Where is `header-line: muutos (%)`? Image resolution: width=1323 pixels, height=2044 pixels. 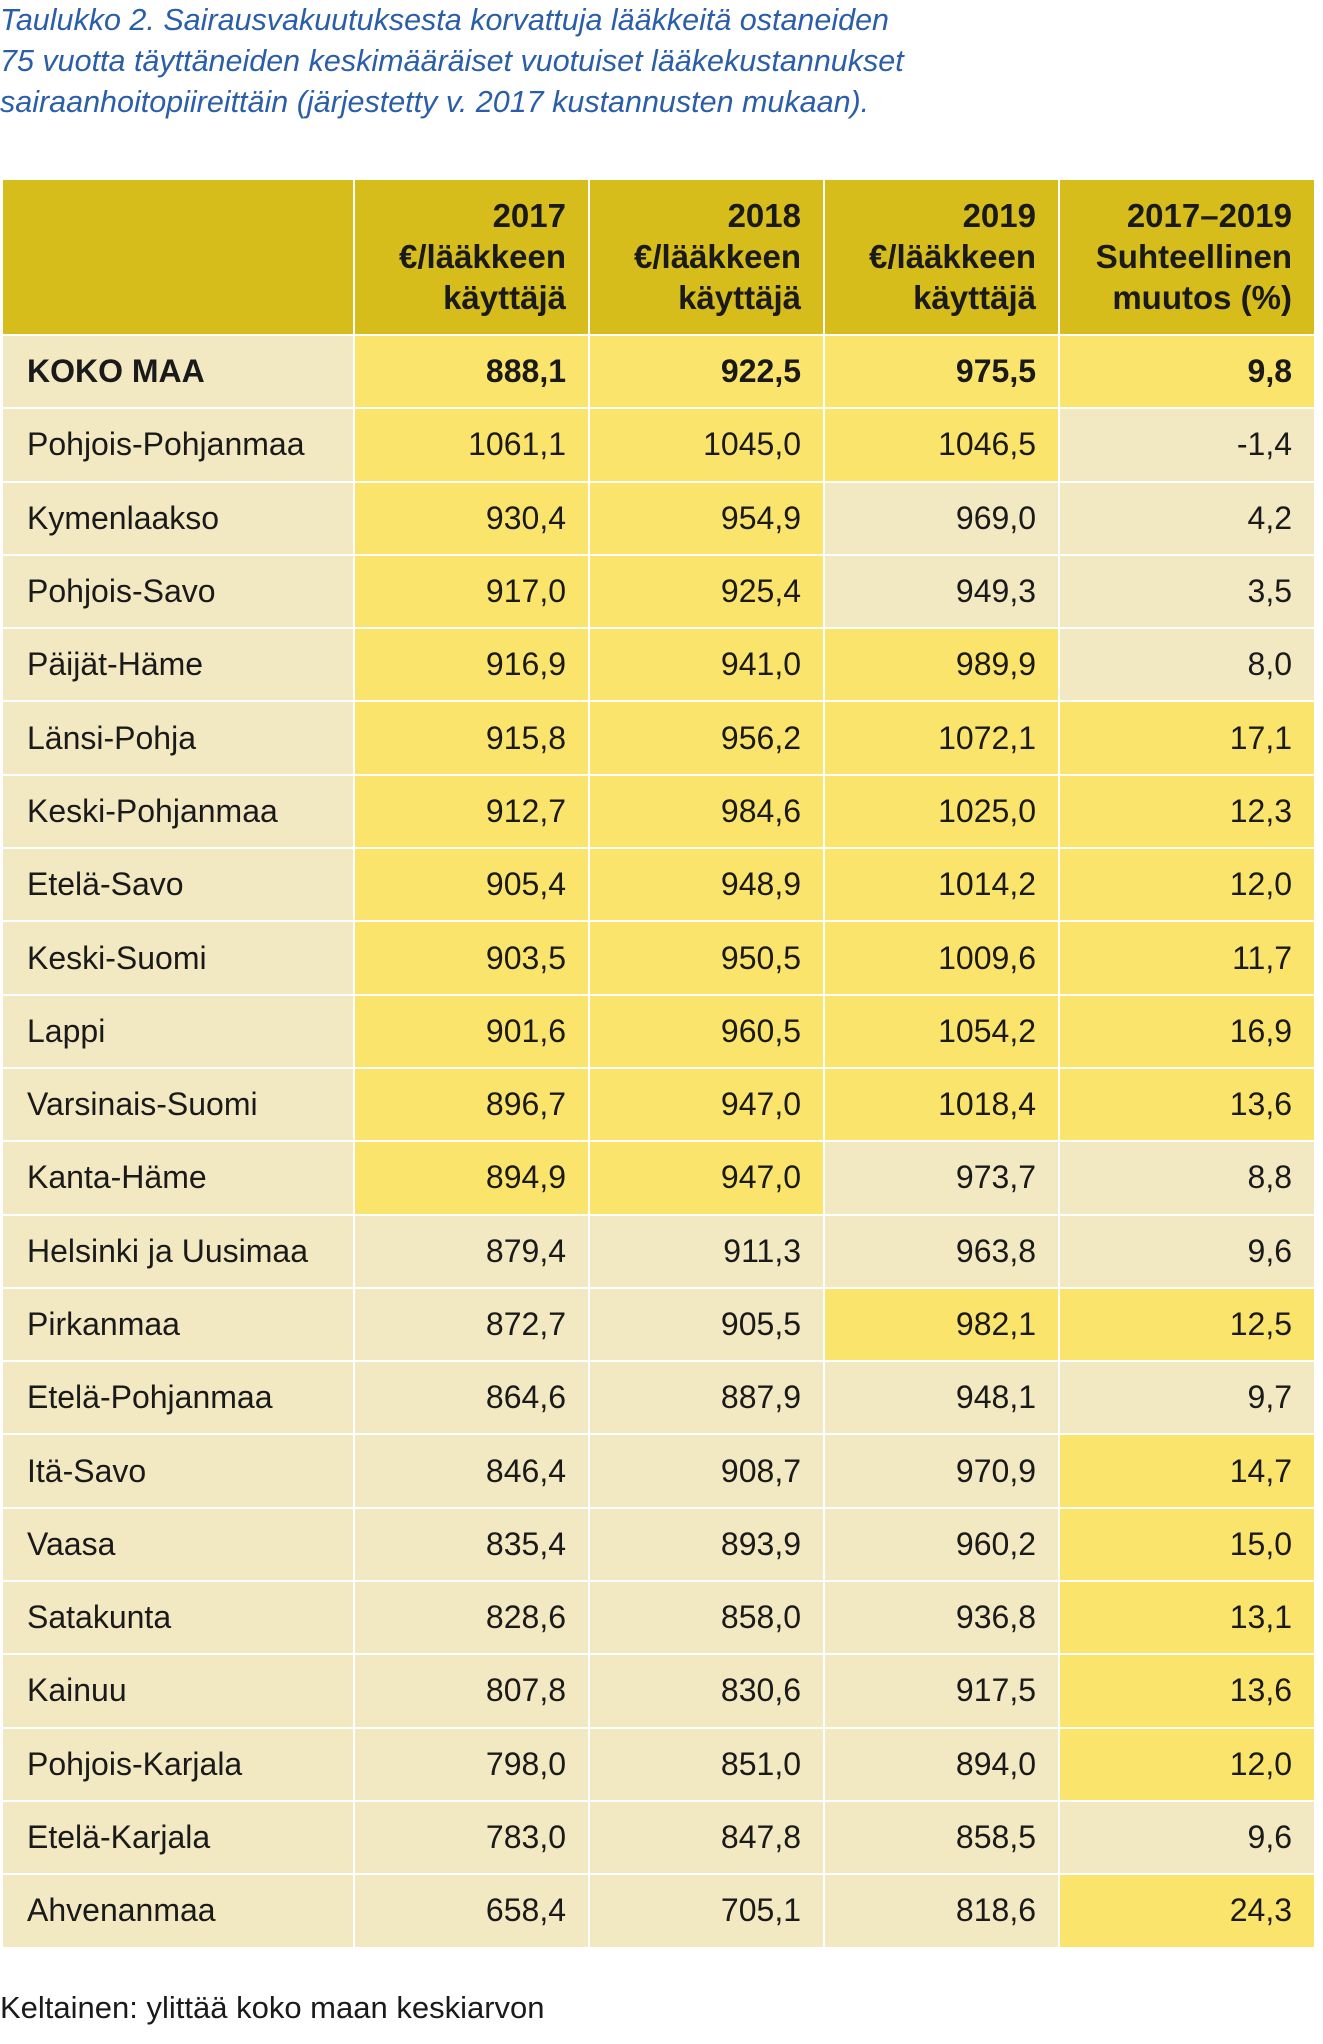 header-line: muutos (%) is located at coordinates (1202, 297).